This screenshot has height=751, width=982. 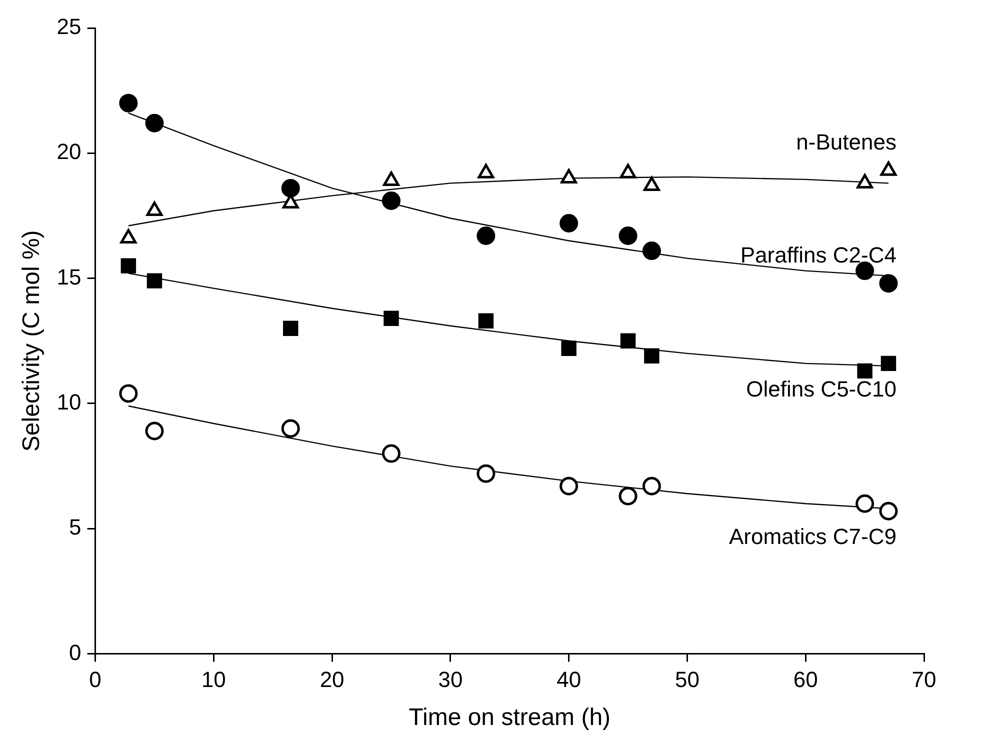 I want to click on x-tick-label: 40, so click(x=569, y=679).